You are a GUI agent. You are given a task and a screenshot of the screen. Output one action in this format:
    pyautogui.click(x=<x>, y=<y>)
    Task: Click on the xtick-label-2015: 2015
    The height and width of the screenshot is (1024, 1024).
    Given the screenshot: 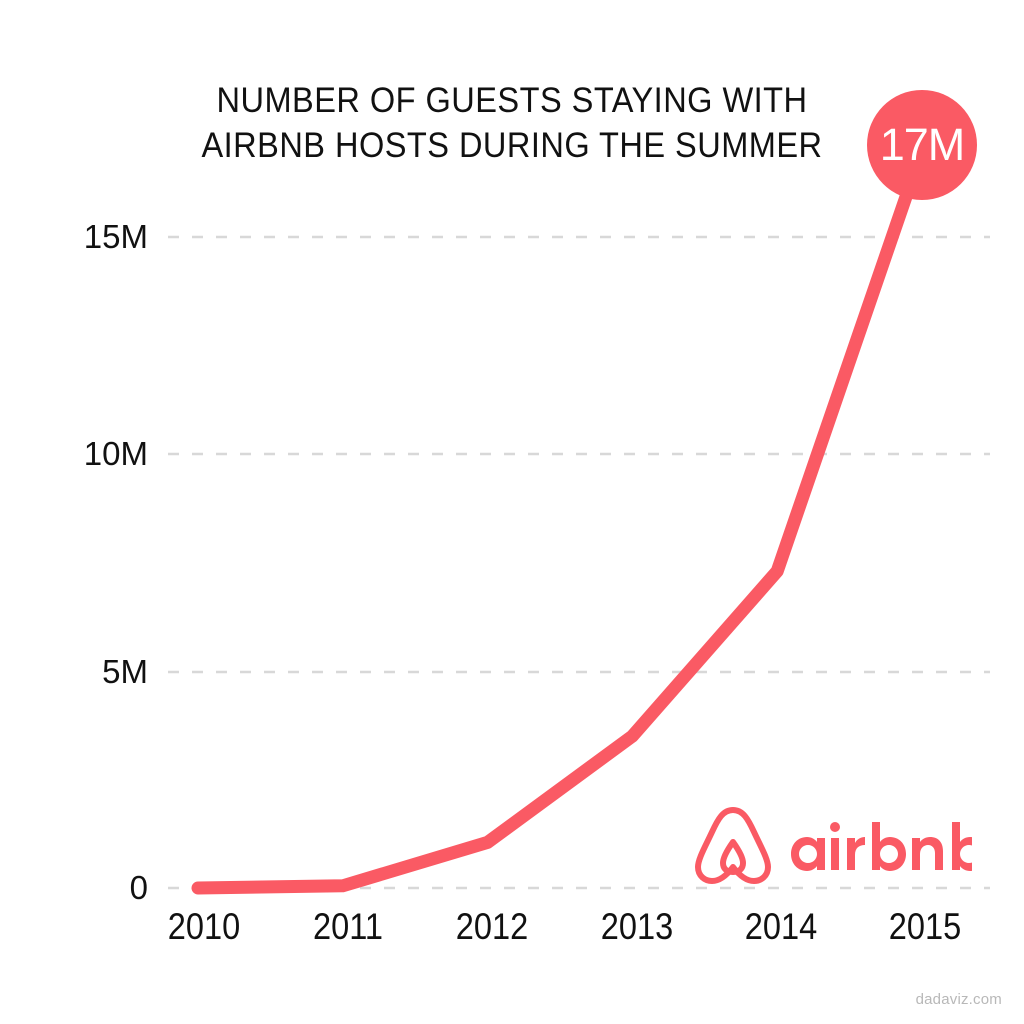 What is the action you would take?
    pyautogui.click(x=925, y=926)
    